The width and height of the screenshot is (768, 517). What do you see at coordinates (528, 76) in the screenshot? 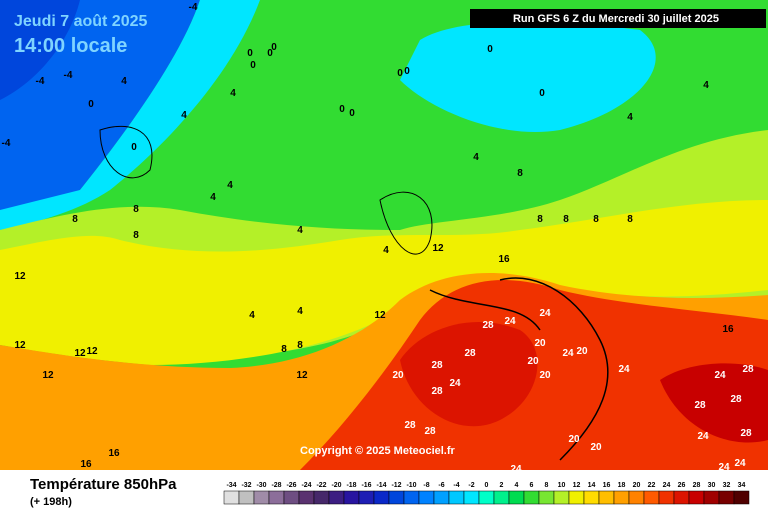
I see `cool-north` at bounding box center [528, 76].